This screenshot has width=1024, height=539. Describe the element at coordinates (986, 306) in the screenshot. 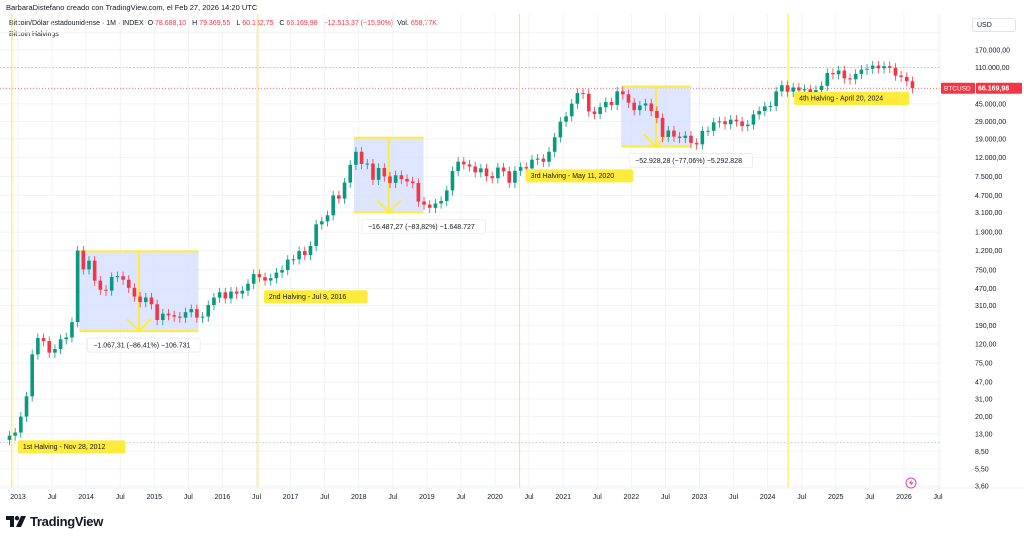

I see `price-tick-label: 310,00` at that location.